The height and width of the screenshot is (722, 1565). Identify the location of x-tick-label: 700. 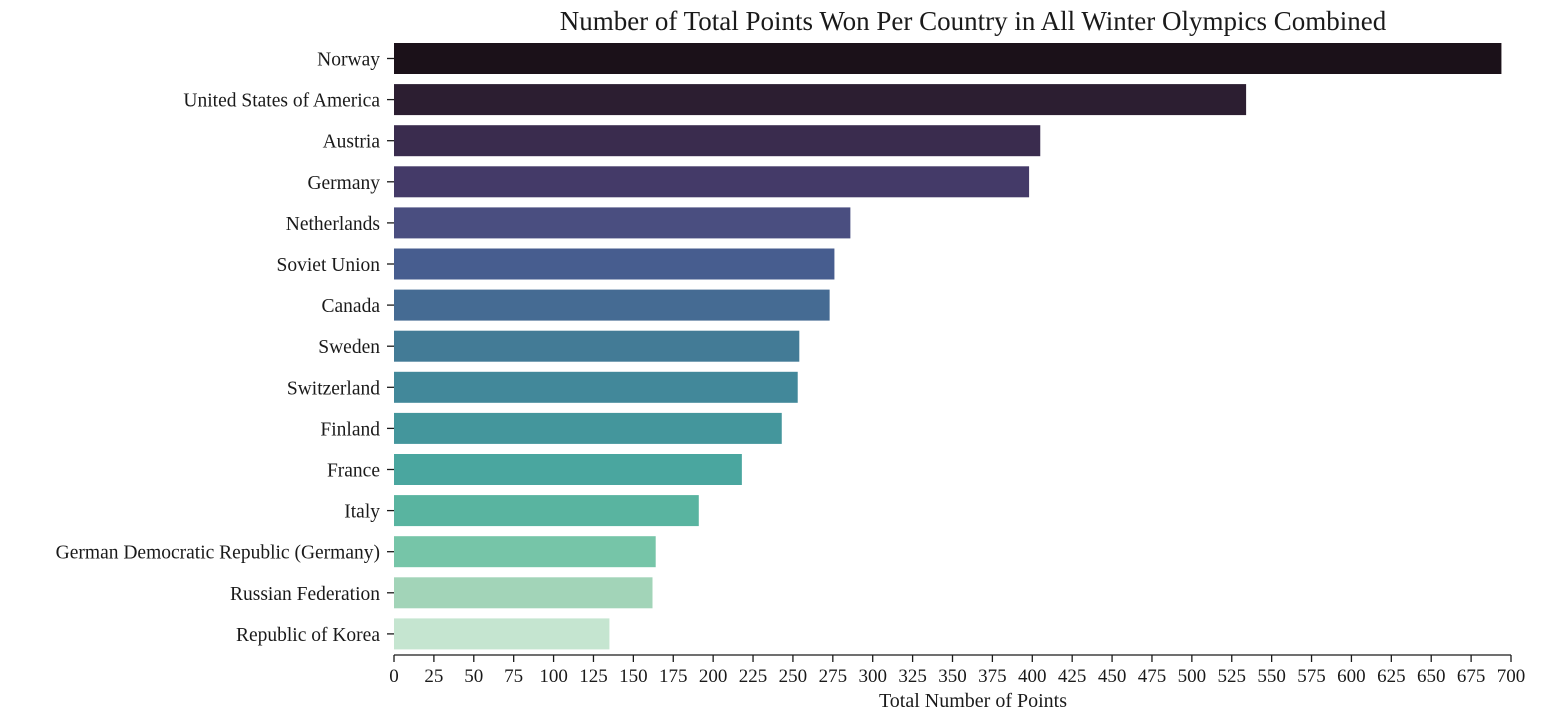
(1511, 676).